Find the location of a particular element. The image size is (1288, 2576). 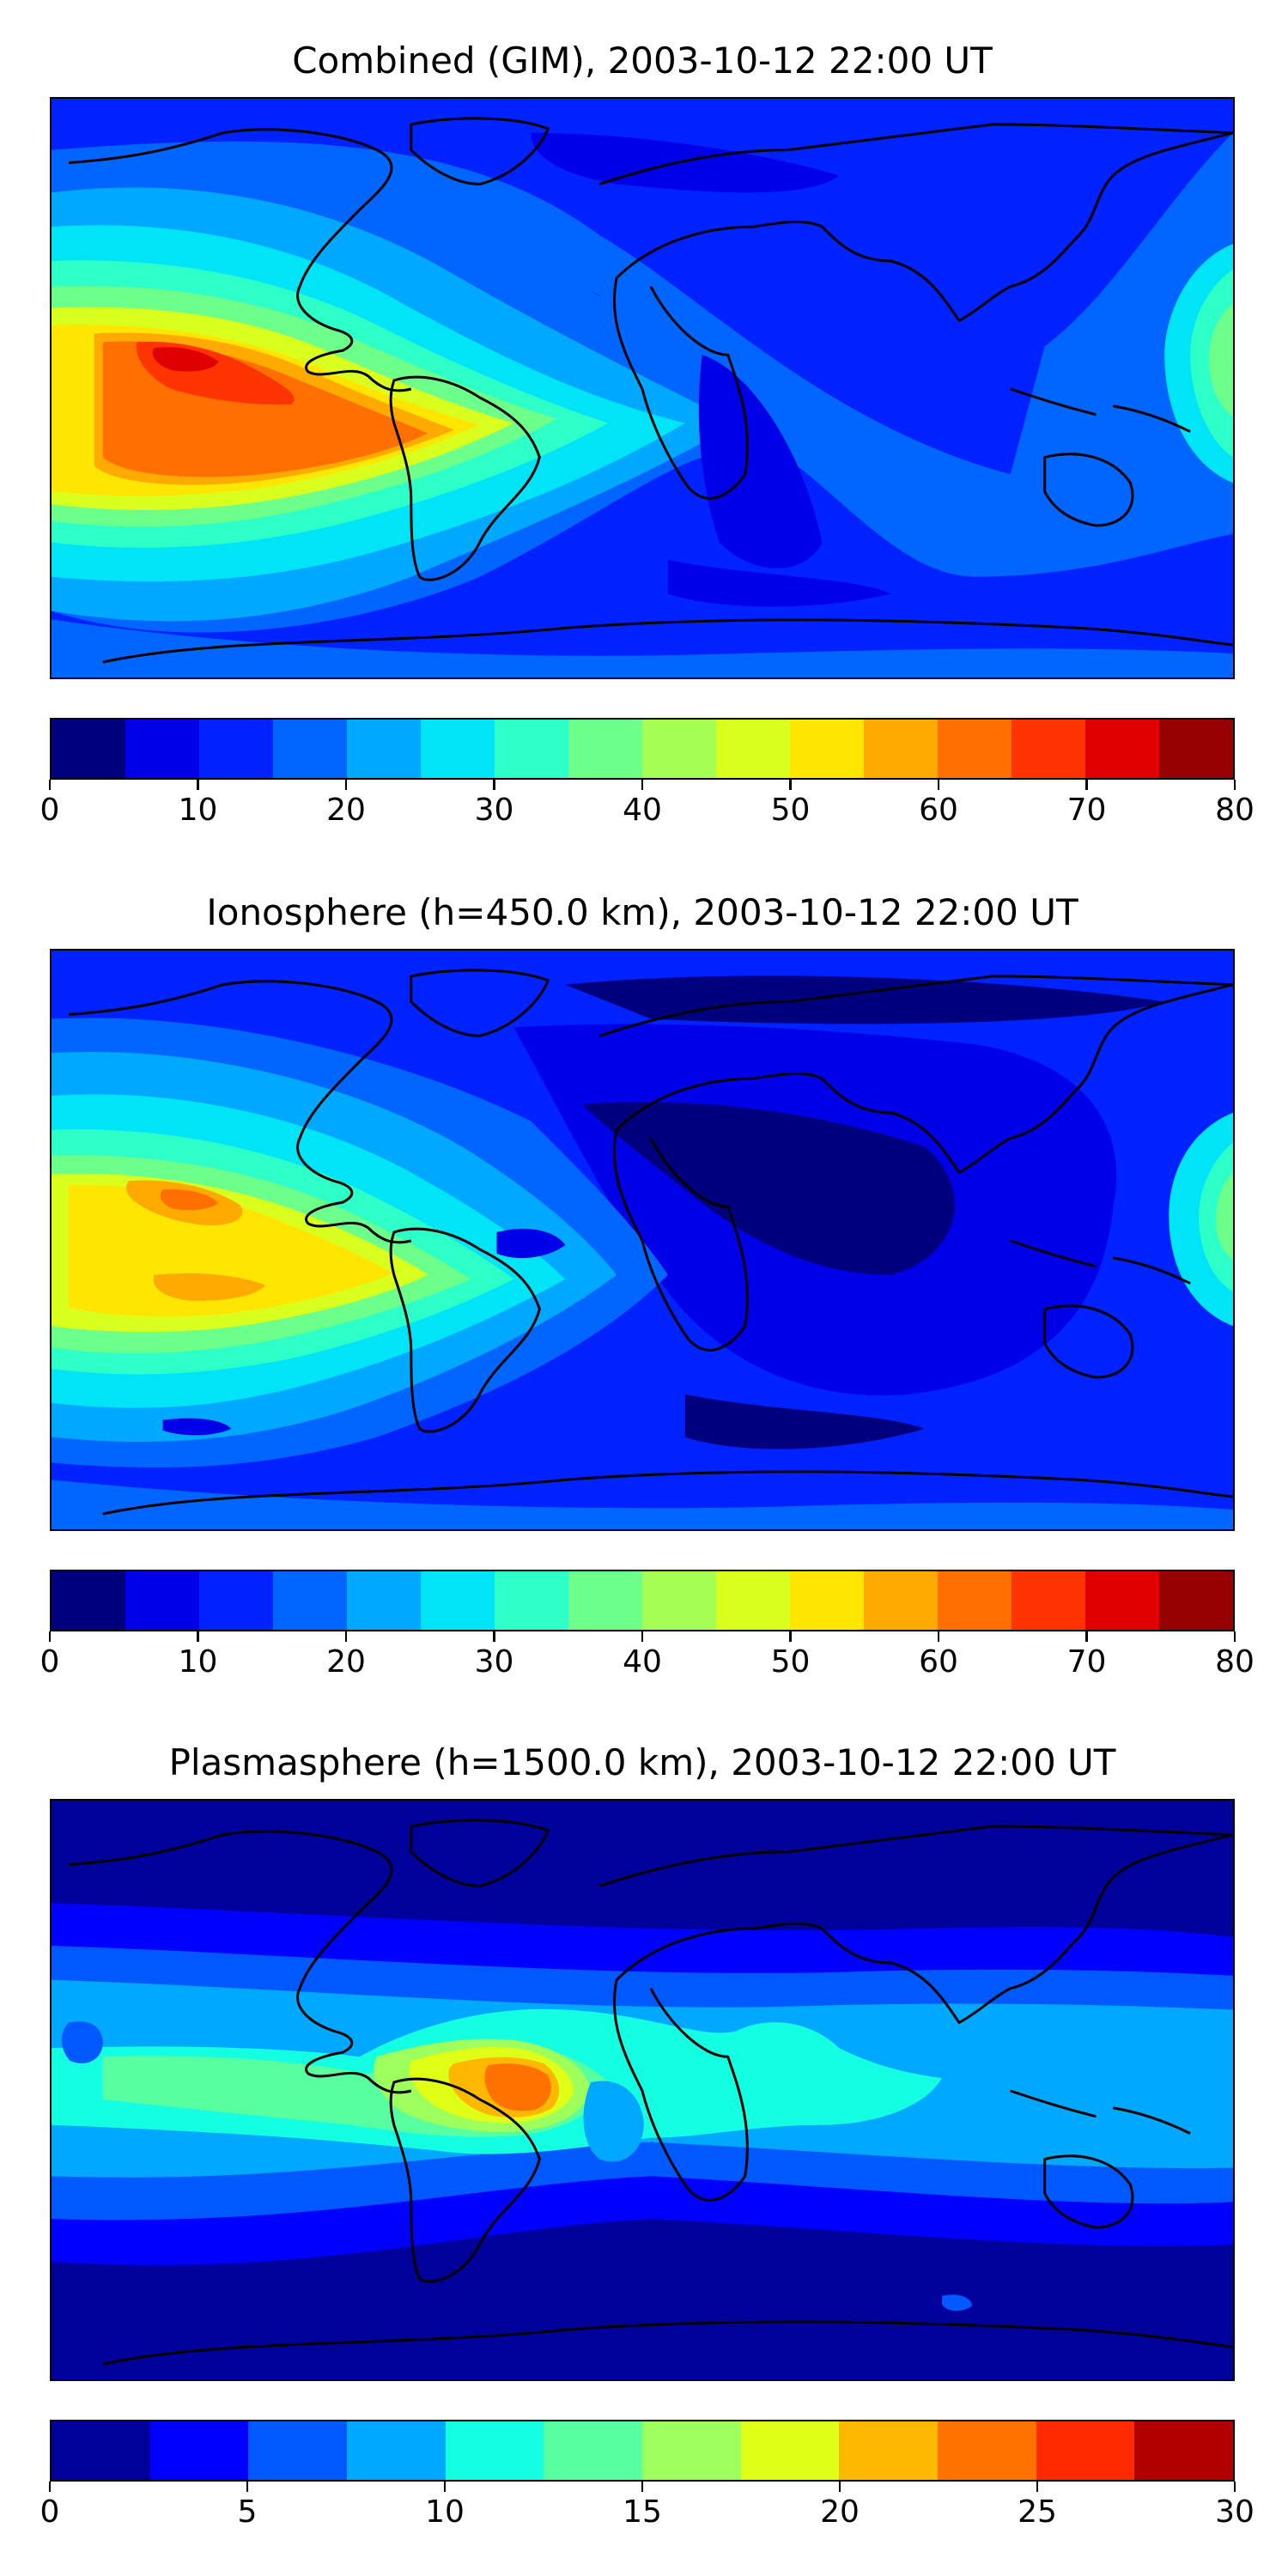

panel1-colorbar-tick-label: 50 is located at coordinates (790, 810).